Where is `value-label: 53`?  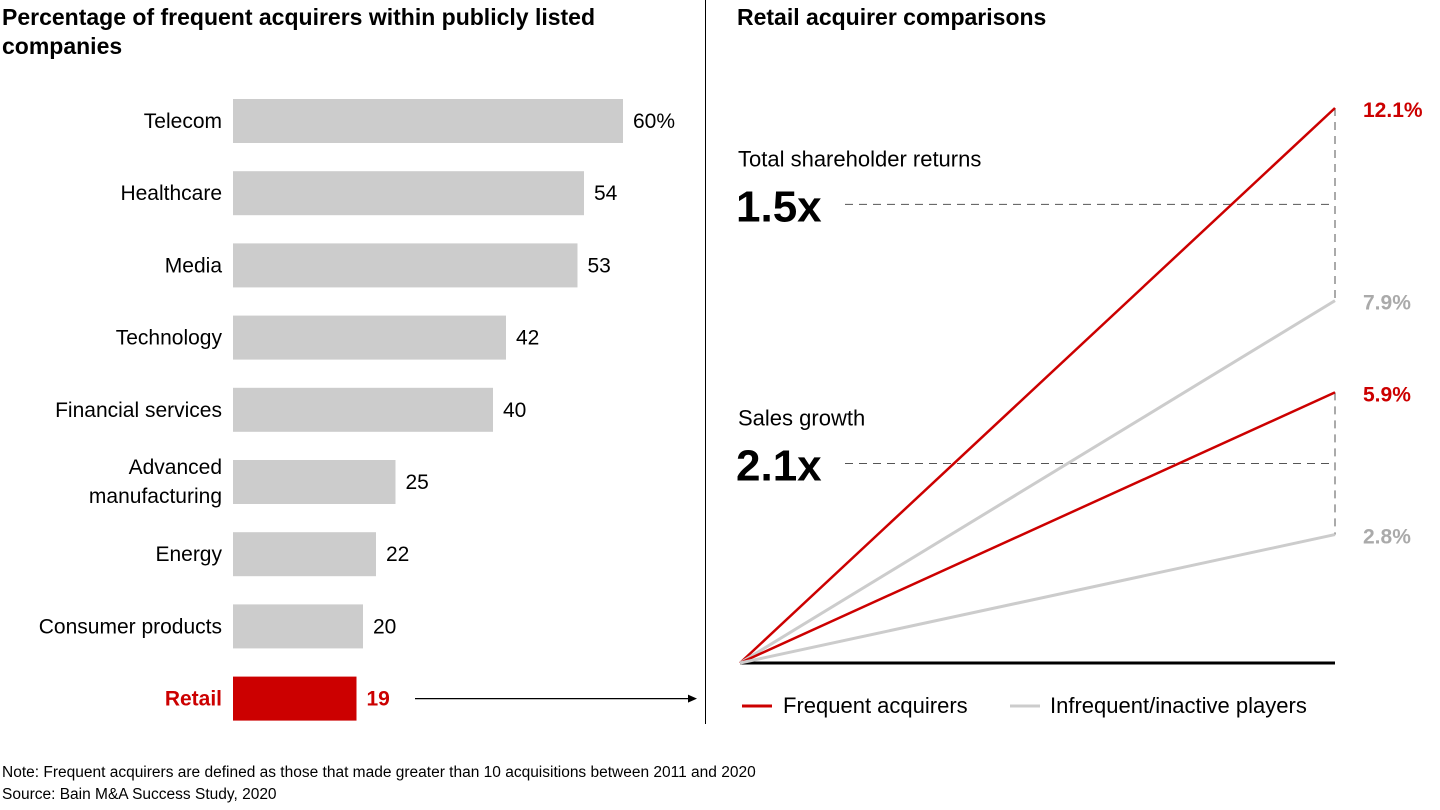 value-label: 53 is located at coordinates (599, 265).